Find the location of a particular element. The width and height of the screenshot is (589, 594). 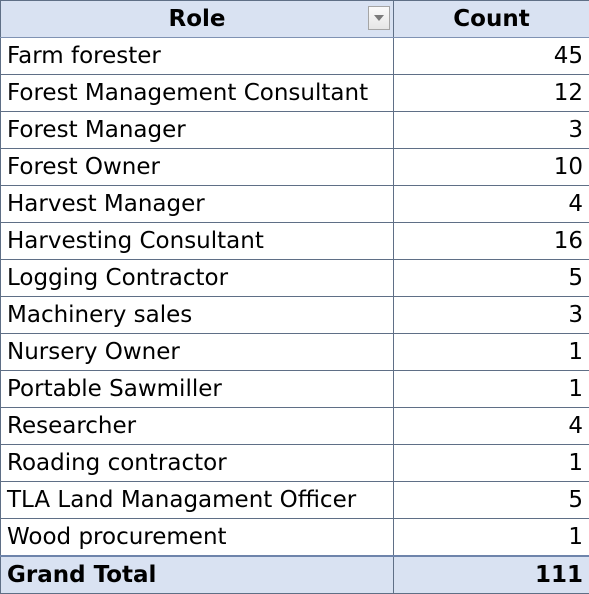

count-cell: 10 is located at coordinates (491, 167).